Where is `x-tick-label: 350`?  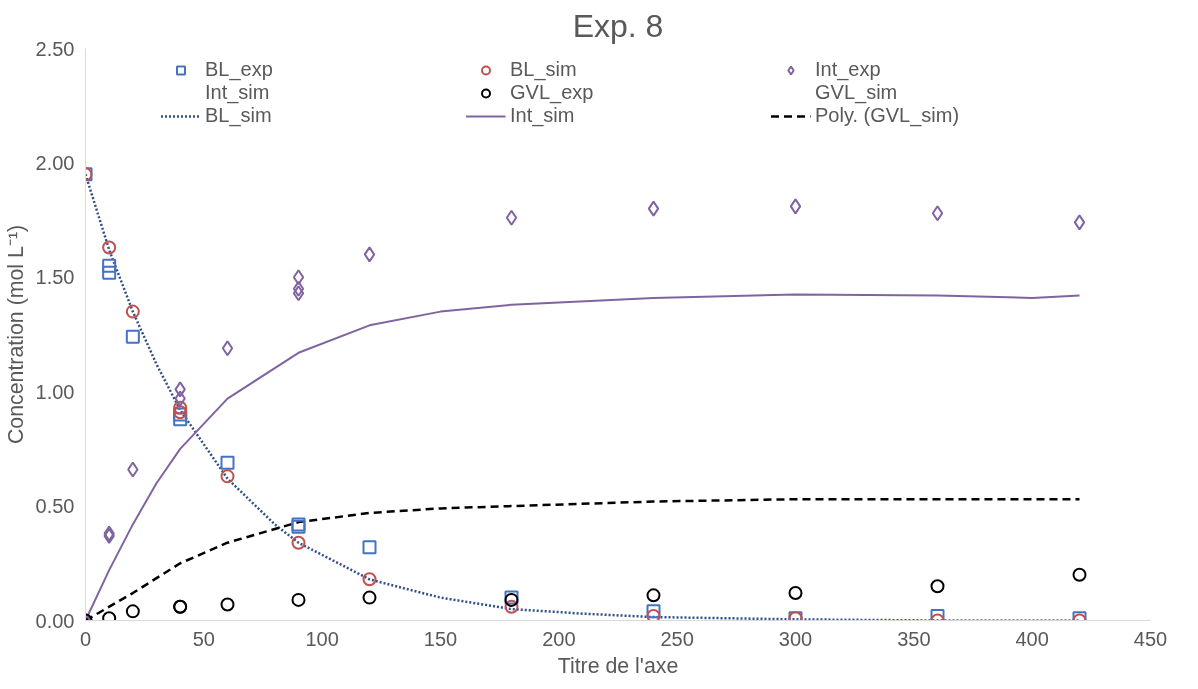
x-tick-label: 350 is located at coordinates (914, 638).